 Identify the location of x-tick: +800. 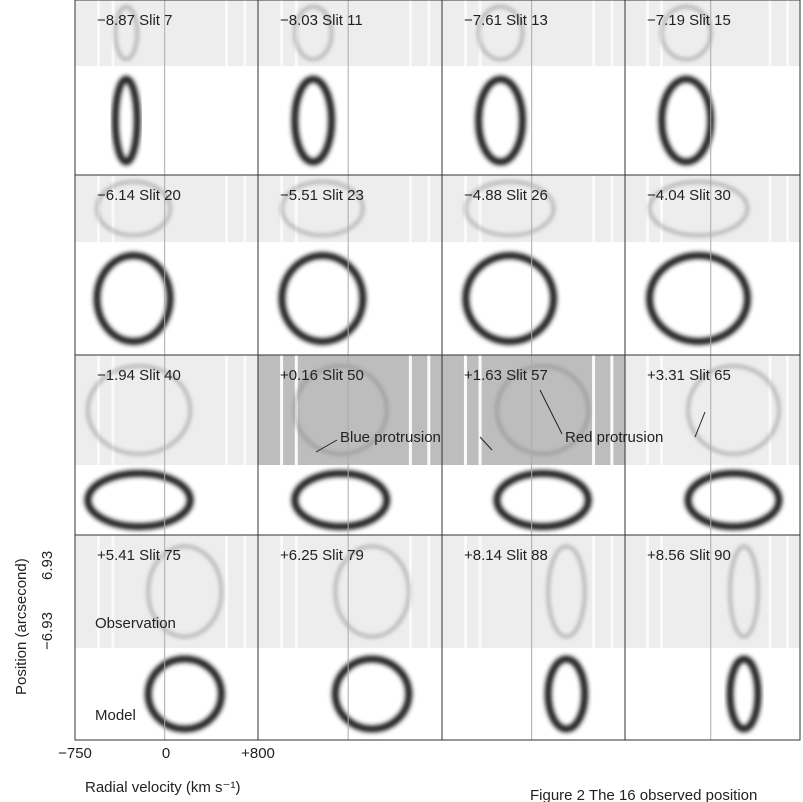
(258, 753).